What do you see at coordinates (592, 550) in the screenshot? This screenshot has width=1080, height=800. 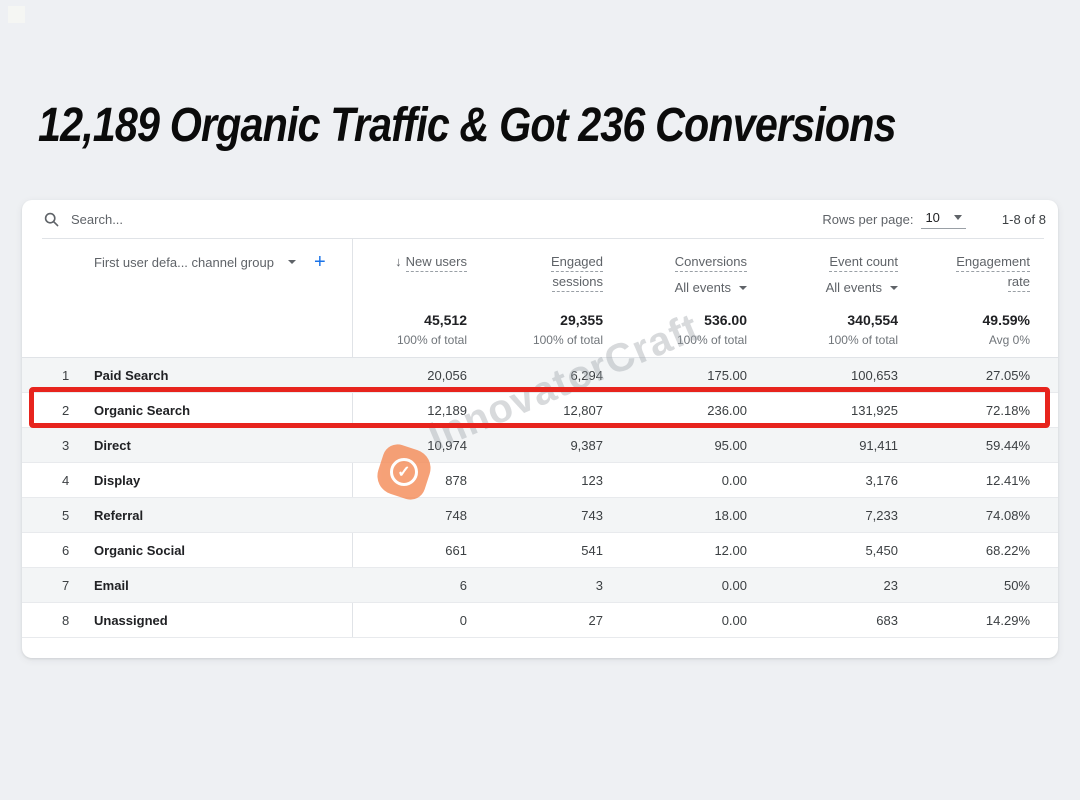 I see `engaged-sessions-value: 541` at bounding box center [592, 550].